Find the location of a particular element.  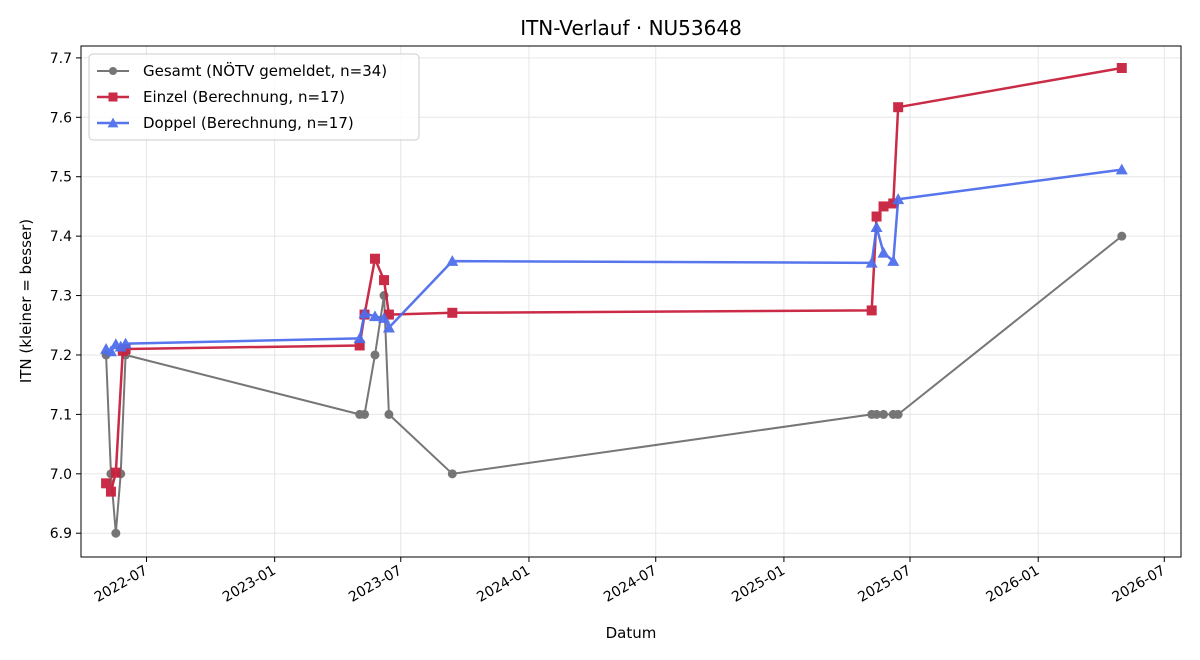

x-tick-label: 2026-01 is located at coordinates (1013, 584).